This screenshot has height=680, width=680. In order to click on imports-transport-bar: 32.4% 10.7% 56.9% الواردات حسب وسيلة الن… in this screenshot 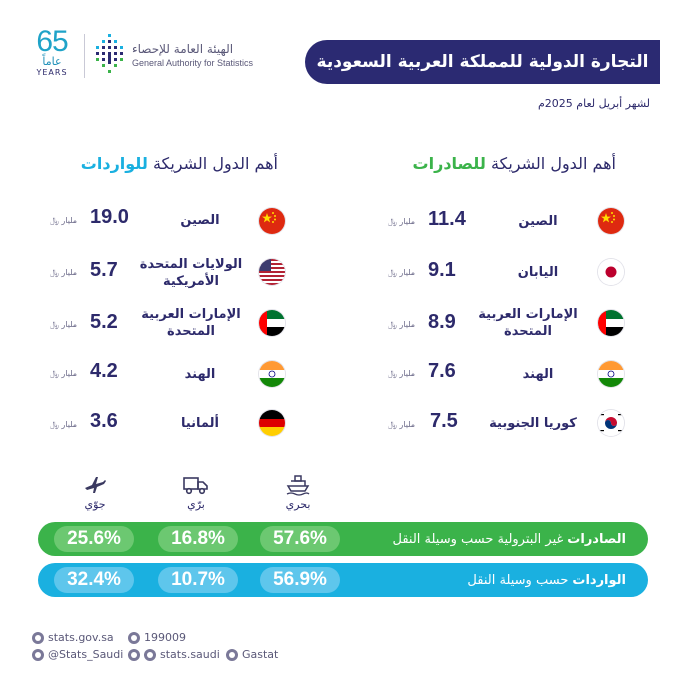, I will do `click(343, 580)`.